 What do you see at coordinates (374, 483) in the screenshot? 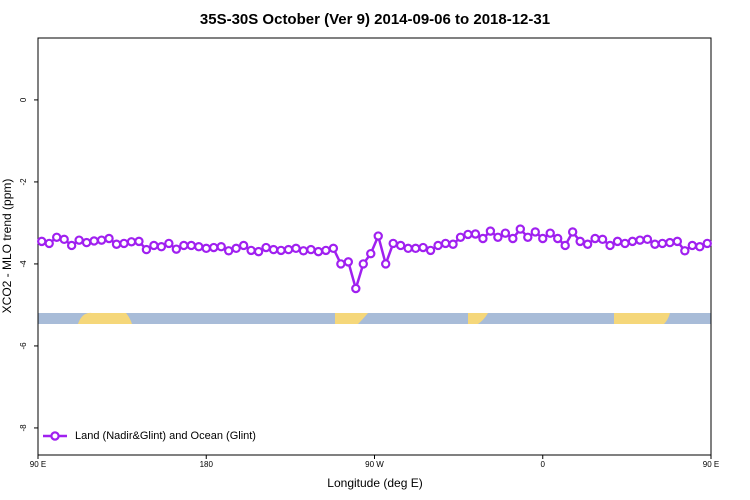
I see `x-axis-label: Longitude (deg E)` at bounding box center [374, 483].